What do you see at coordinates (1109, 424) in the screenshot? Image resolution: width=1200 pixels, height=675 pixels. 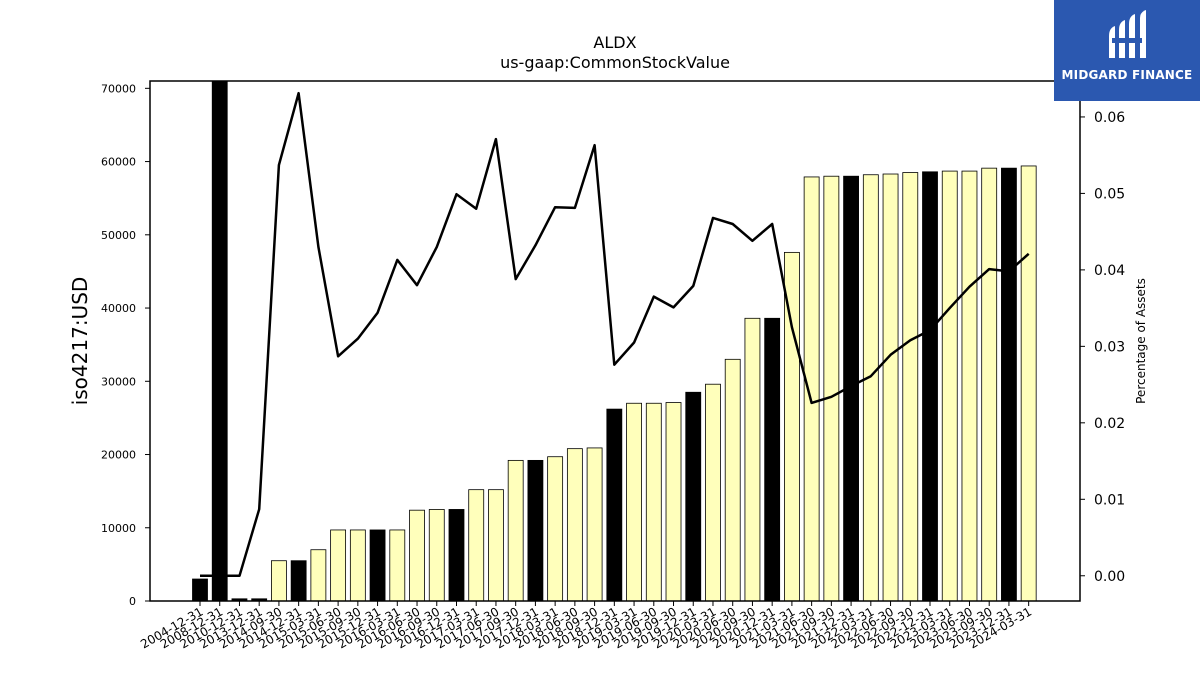 I see `y2-tick-label: 0.02` at bounding box center [1109, 424].